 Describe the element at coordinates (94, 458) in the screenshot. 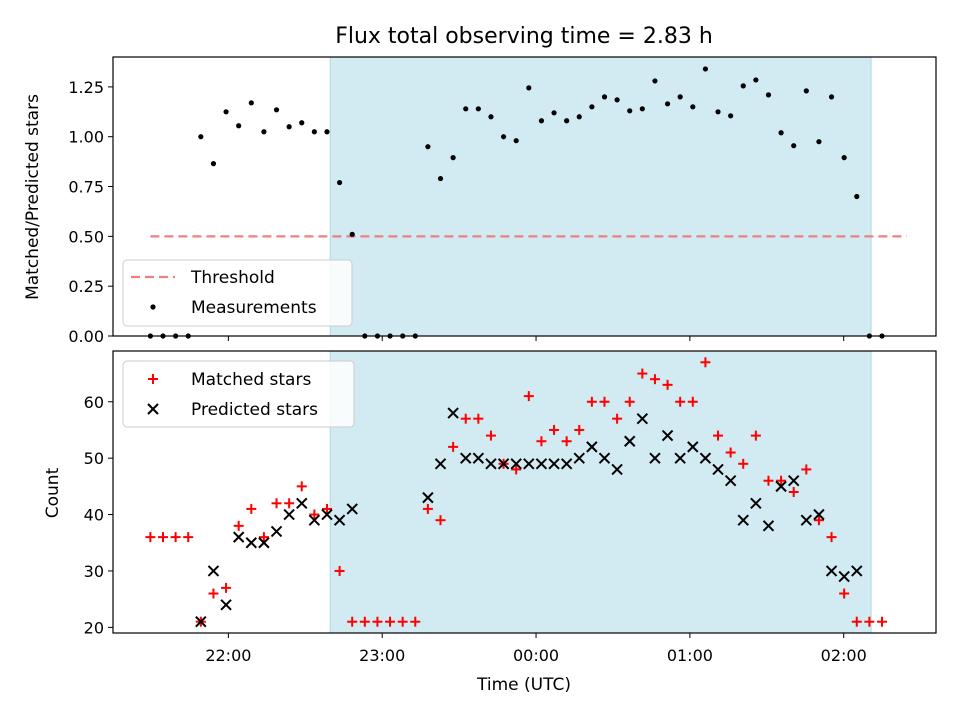

I see `y-tick-label: 50` at that location.